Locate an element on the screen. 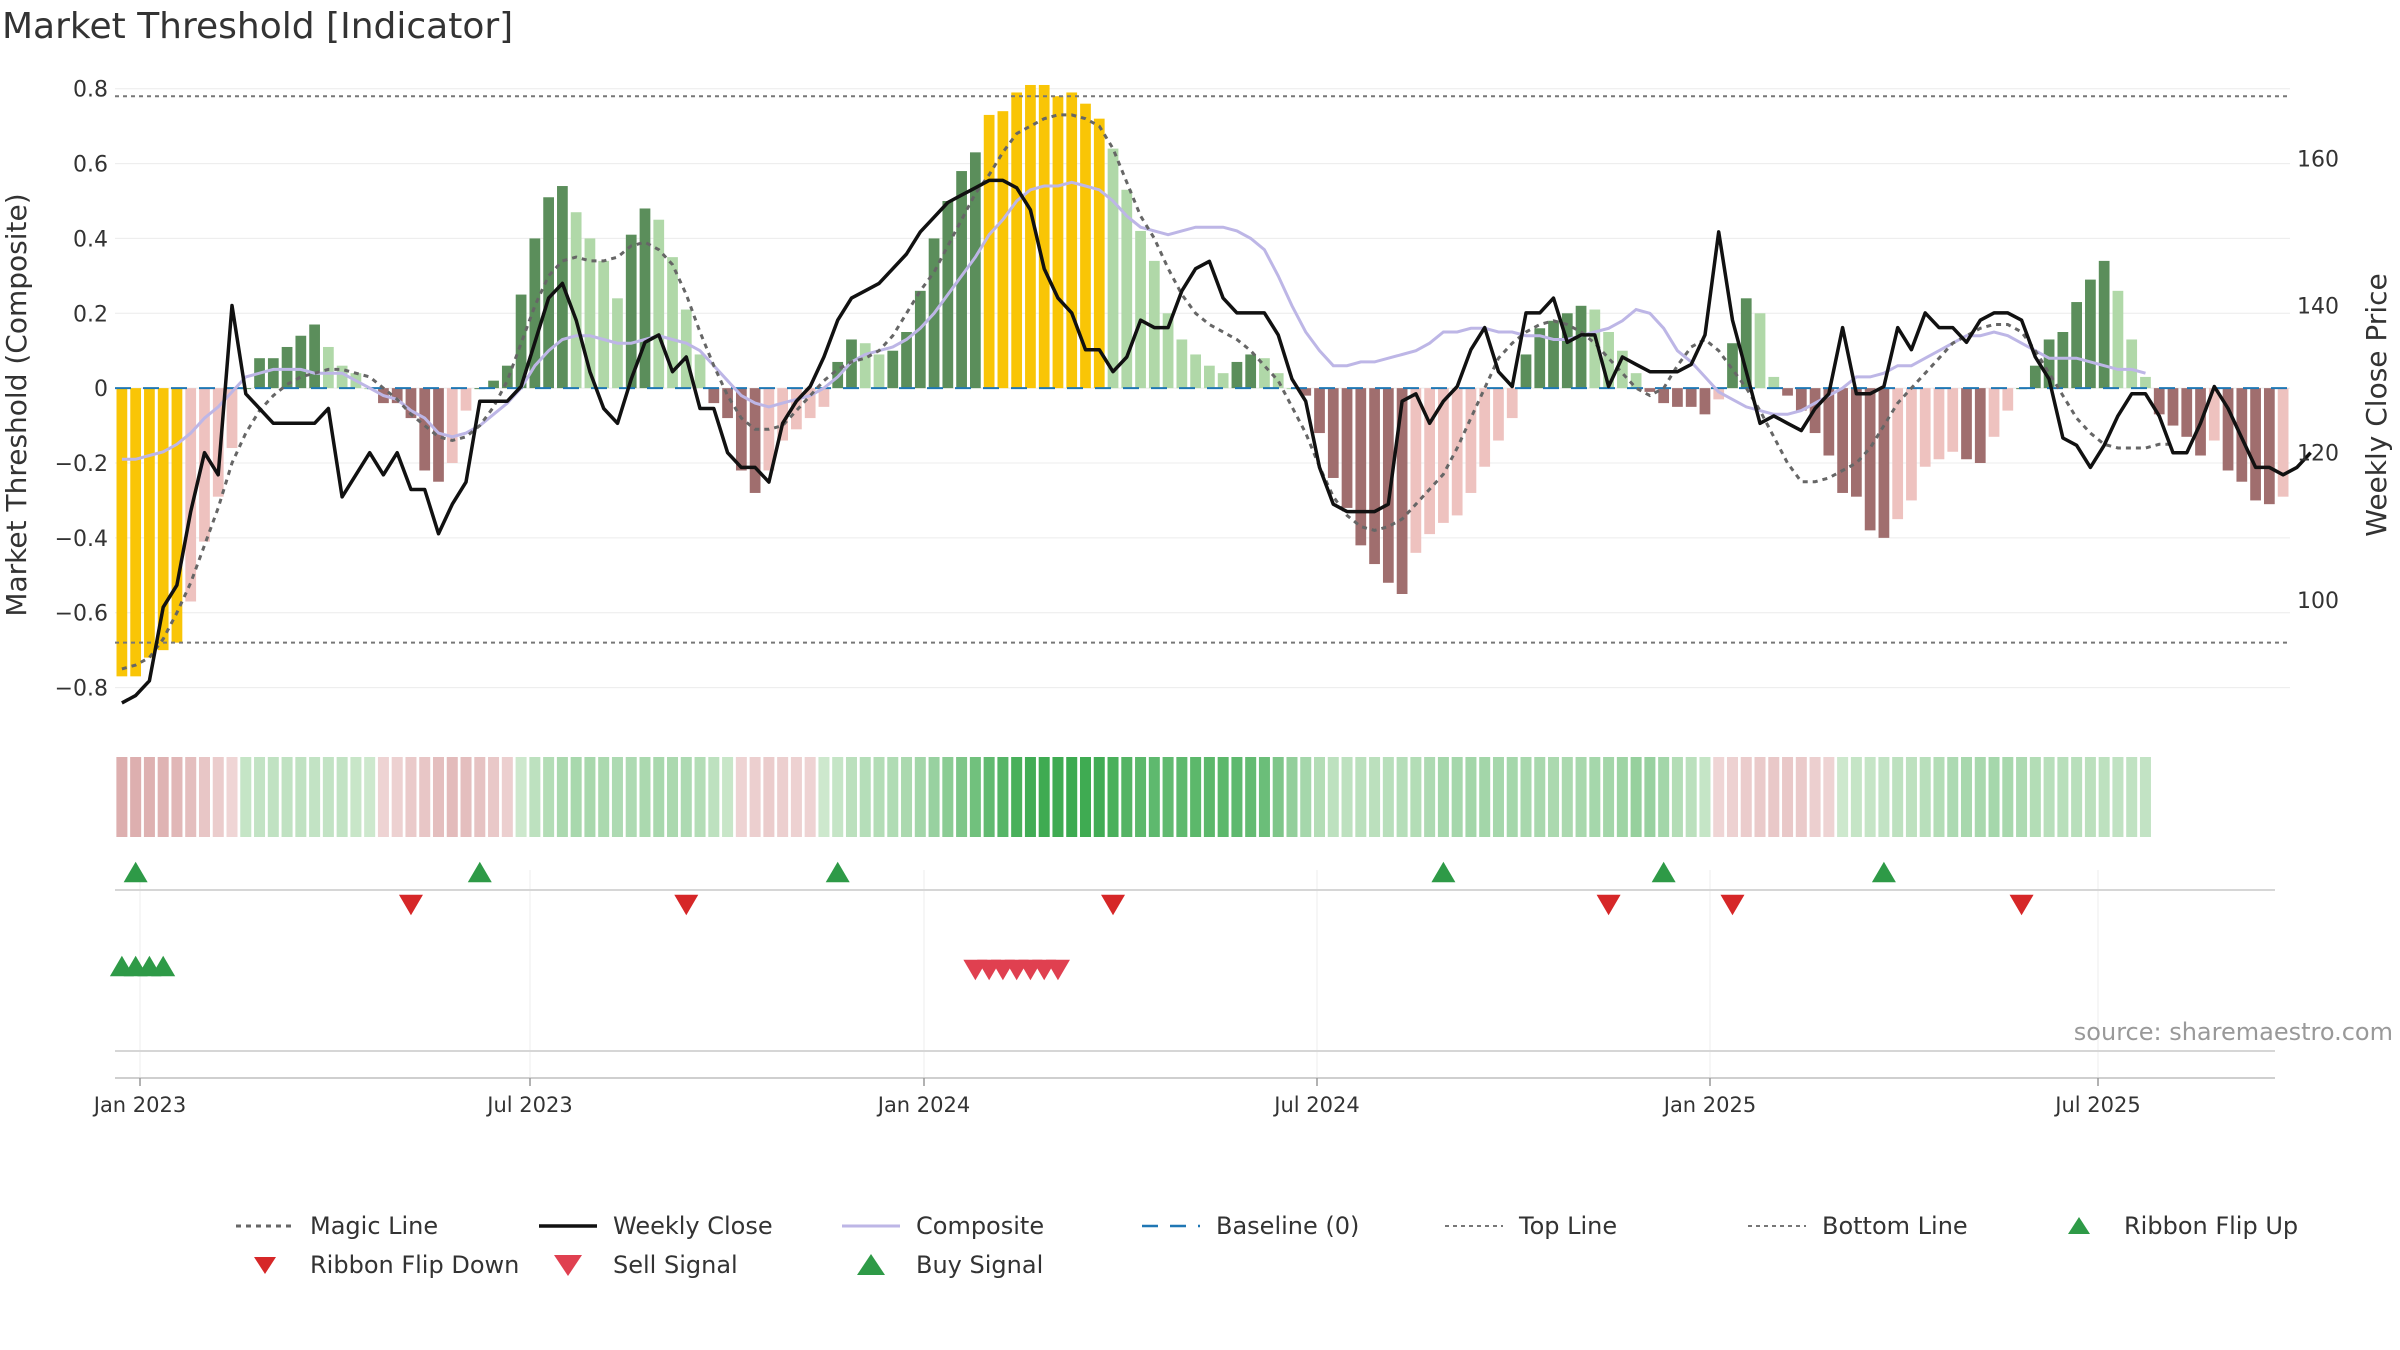  y-tick-label: 0.6 is located at coordinates (90, 165).